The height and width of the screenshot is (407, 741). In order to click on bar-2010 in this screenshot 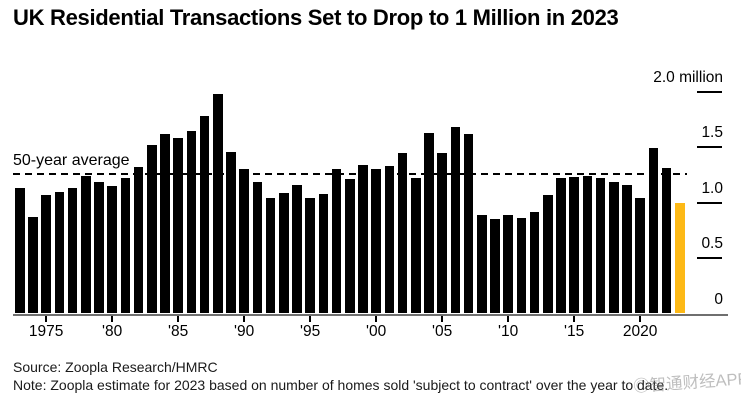, I will do `click(508, 264)`.